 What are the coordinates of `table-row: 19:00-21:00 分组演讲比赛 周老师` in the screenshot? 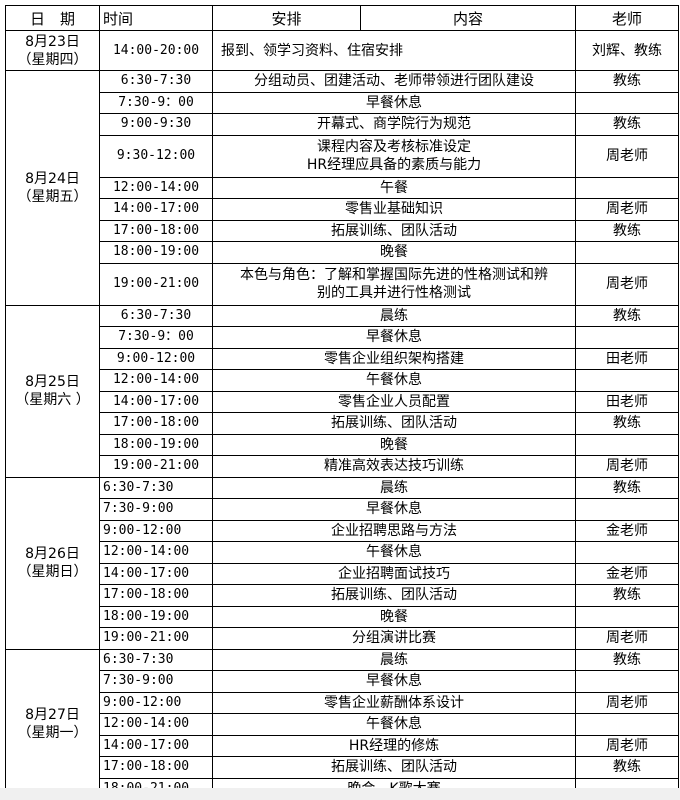 It's located at (342, 638).